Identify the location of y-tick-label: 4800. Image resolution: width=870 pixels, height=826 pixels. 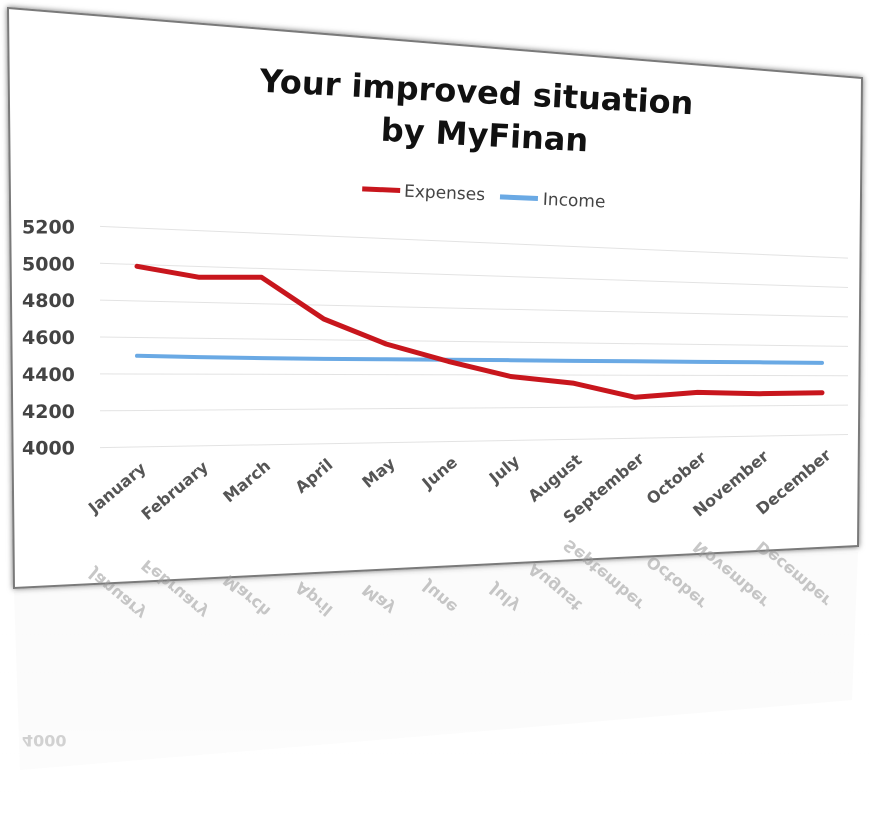
(48, 301).